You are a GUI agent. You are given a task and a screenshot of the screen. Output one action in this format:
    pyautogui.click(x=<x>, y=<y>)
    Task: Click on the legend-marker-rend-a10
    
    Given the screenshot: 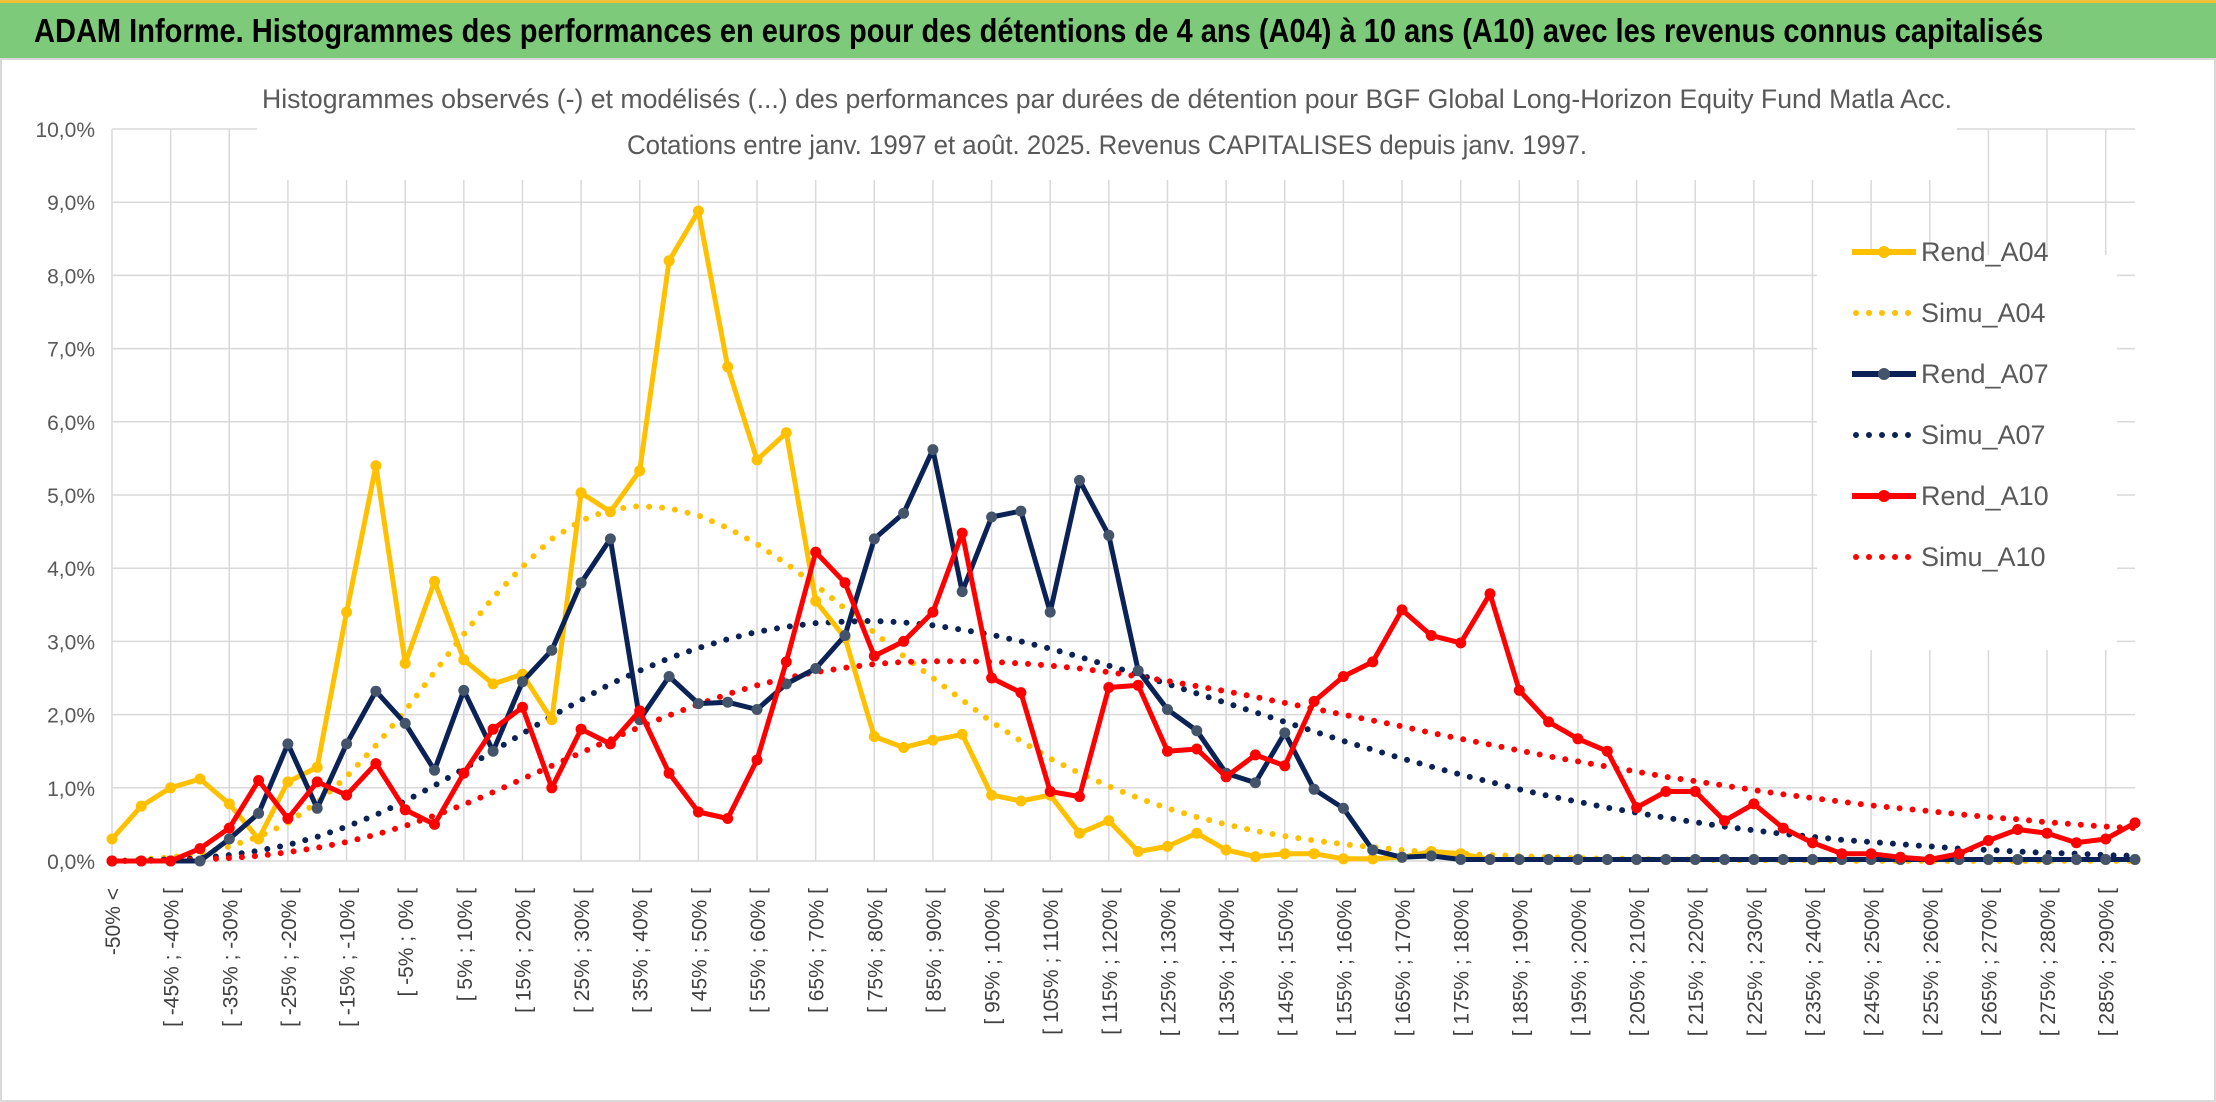 What is the action you would take?
    pyautogui.click(x=1884, y=496)
    